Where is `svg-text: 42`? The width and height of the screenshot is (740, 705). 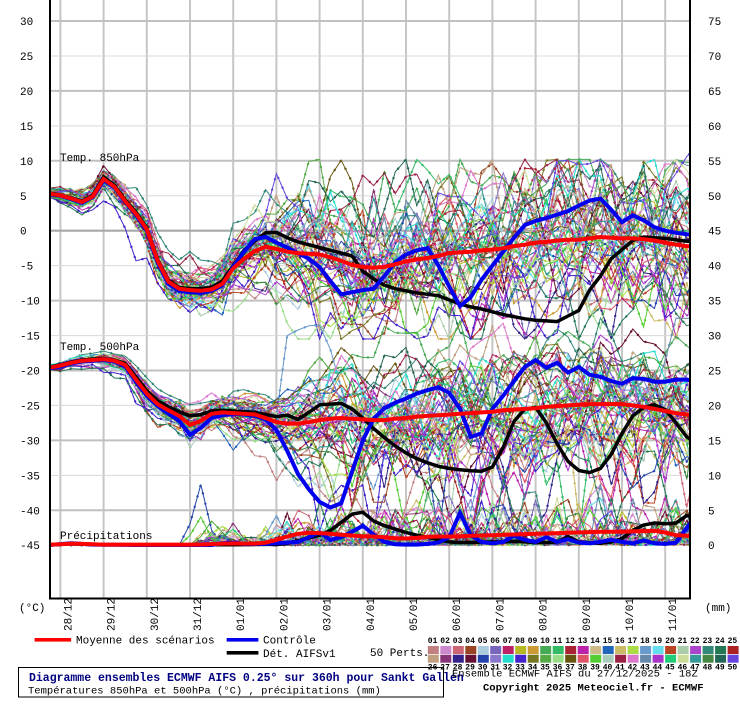 svg-text: 42 is located at coordinates (633, 668).